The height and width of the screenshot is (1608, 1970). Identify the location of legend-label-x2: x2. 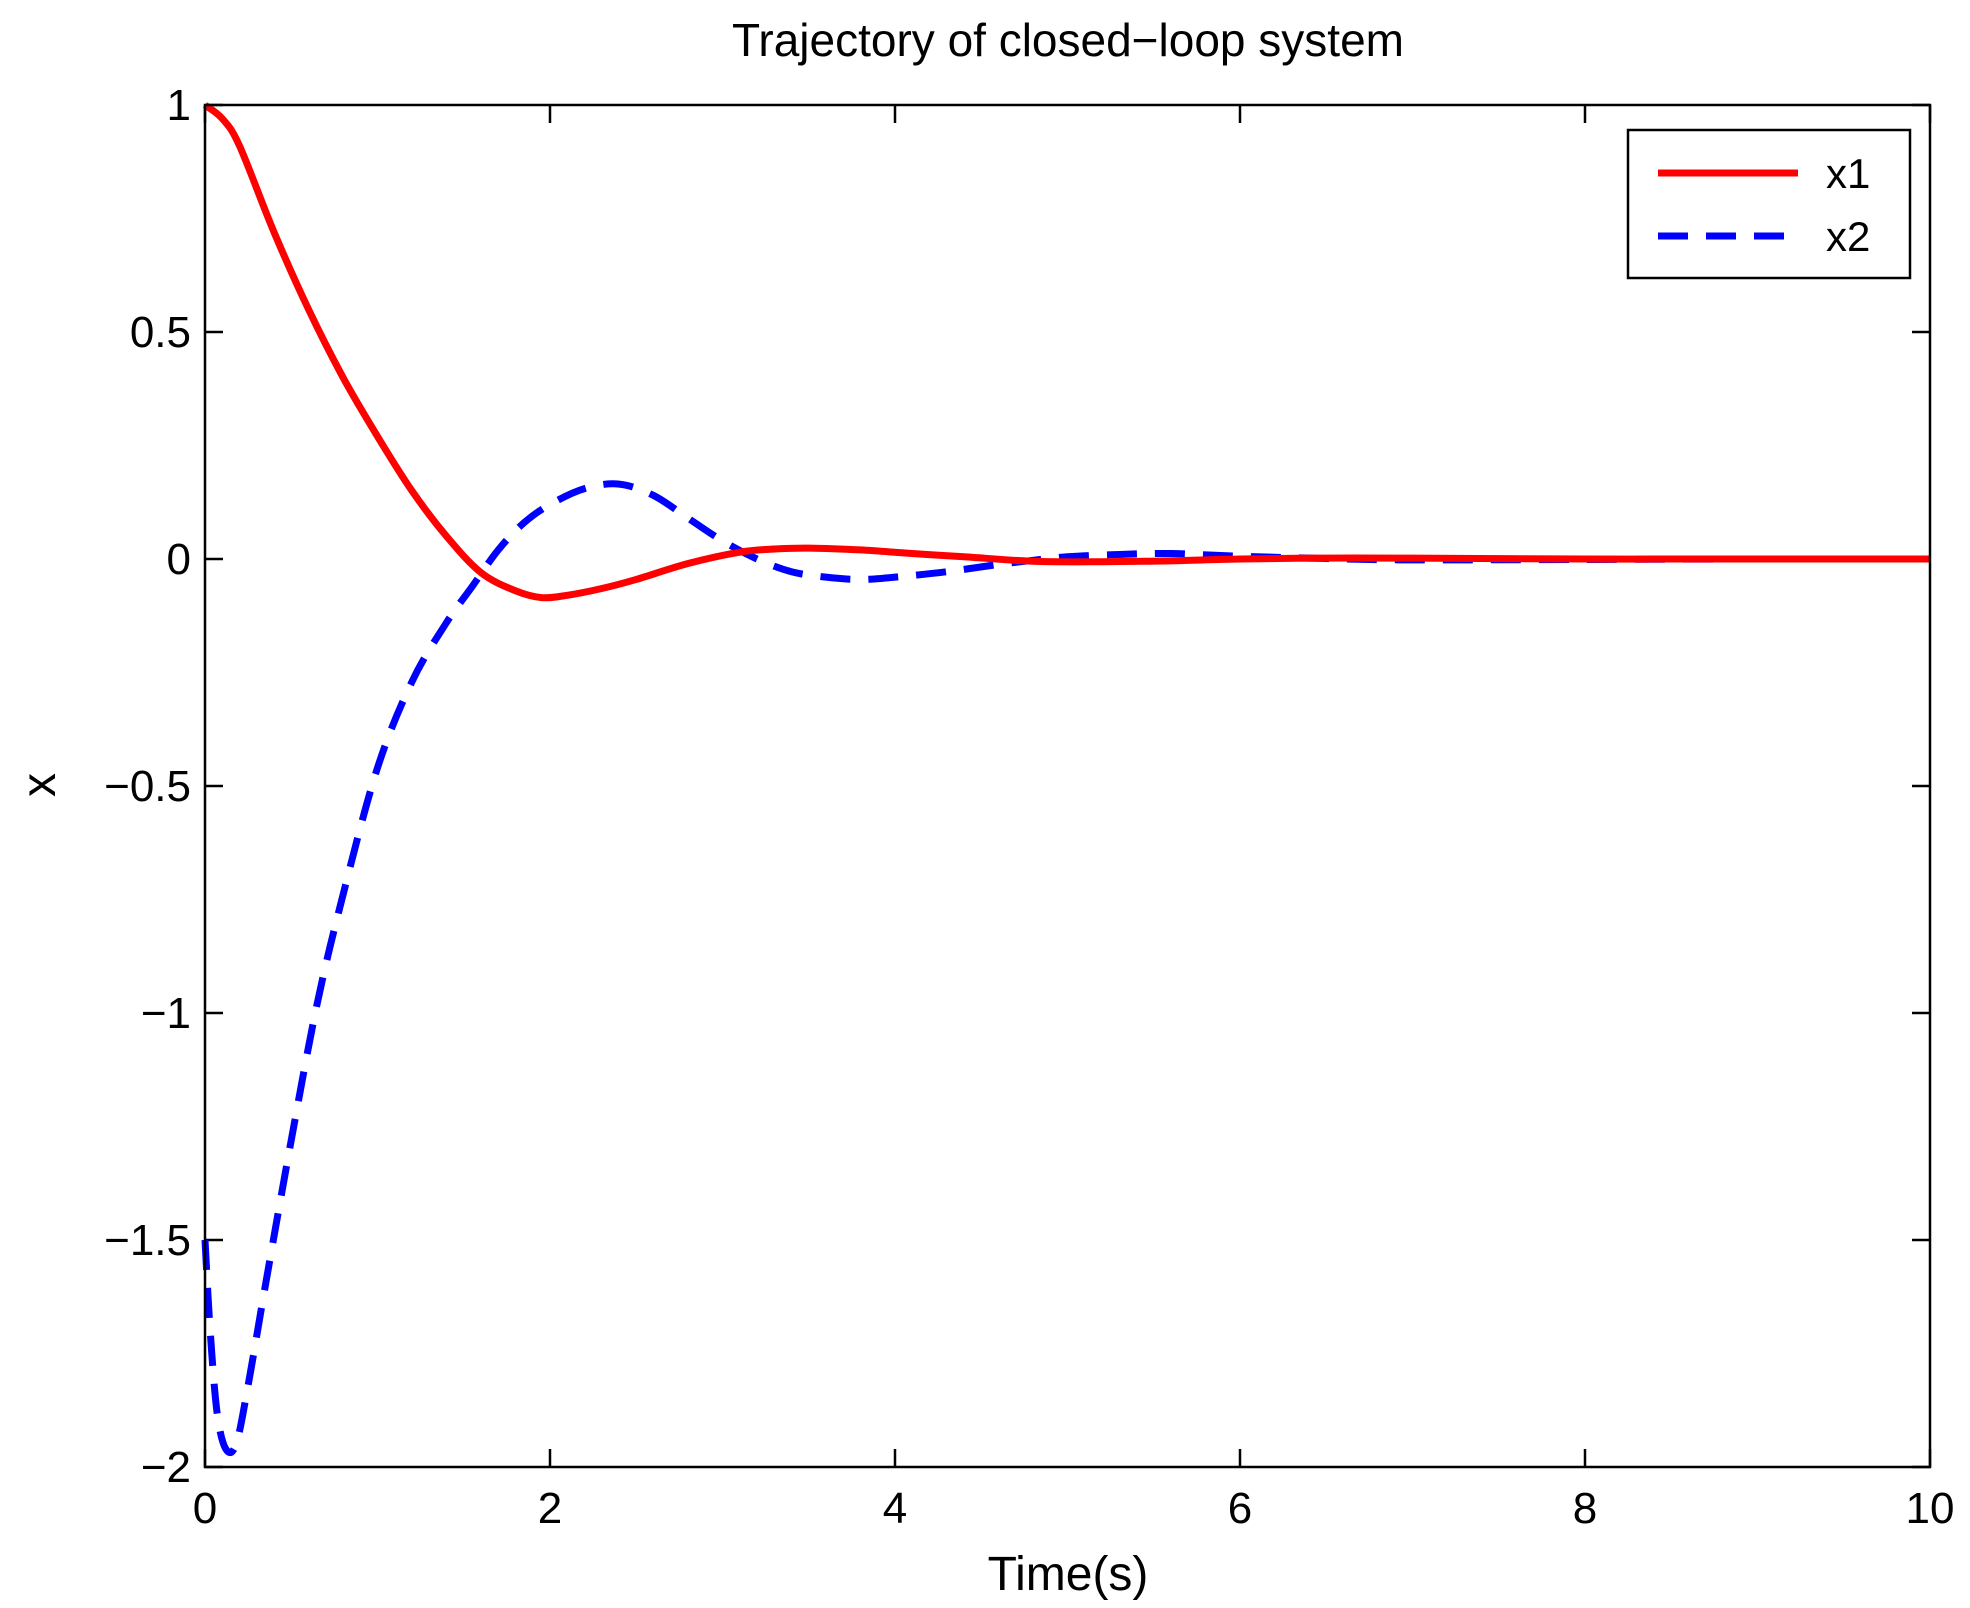
(1848, 236).